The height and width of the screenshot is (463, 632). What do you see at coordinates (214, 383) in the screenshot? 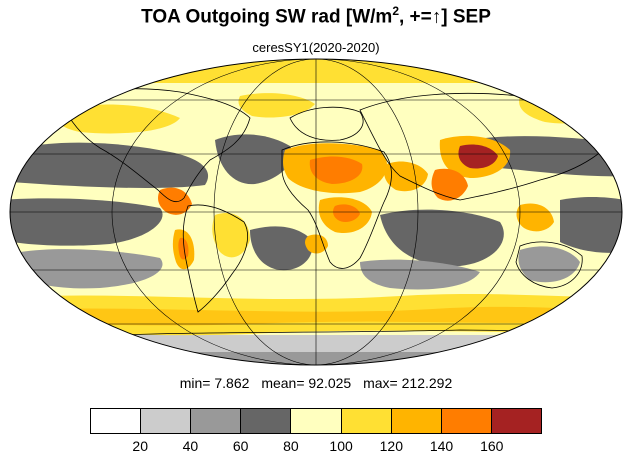
I see `stat-min: min= 7.862` at bounding box center [214, 383].